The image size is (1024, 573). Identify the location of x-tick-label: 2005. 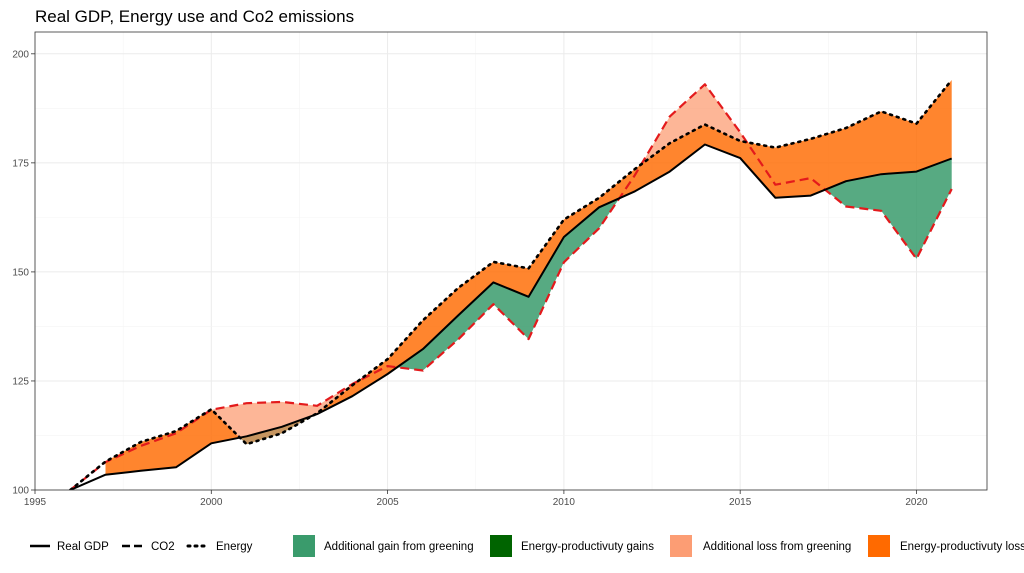
(387, 502).